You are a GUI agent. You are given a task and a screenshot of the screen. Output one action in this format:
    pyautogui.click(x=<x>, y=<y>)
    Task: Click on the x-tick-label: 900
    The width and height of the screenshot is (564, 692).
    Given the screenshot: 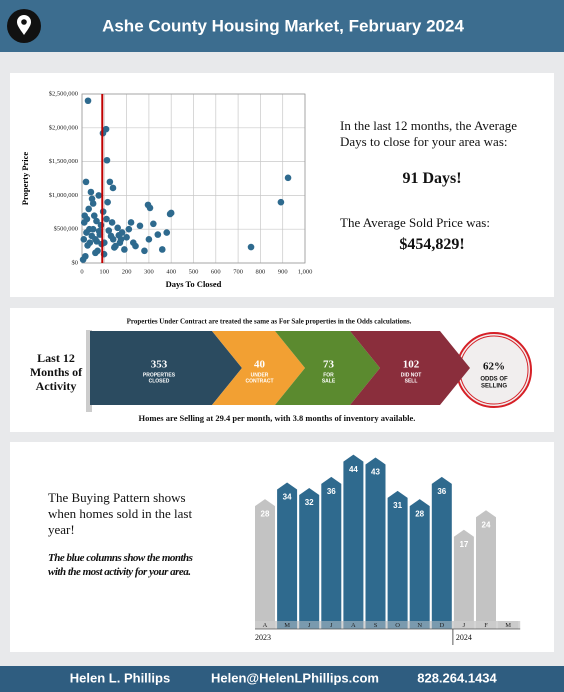 What is the action you would take?
    pyautogui.click(x=283, y=271)
    